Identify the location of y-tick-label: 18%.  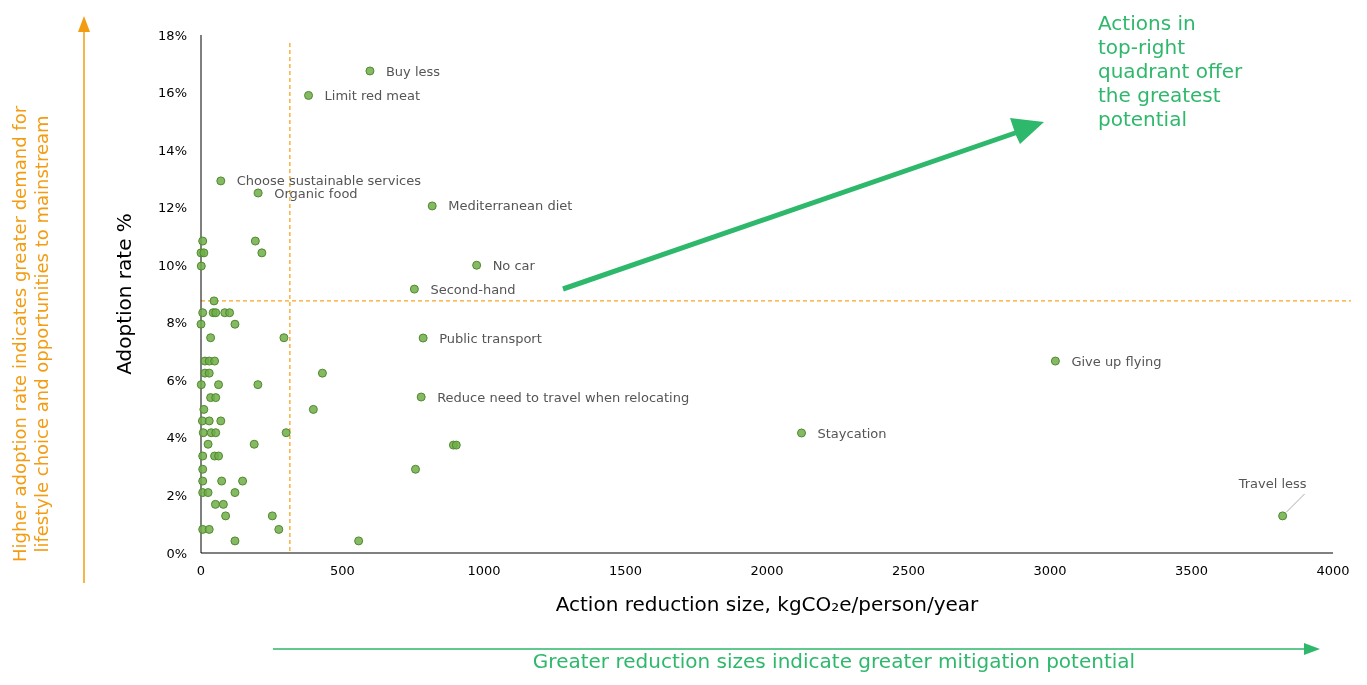
(172, 35).